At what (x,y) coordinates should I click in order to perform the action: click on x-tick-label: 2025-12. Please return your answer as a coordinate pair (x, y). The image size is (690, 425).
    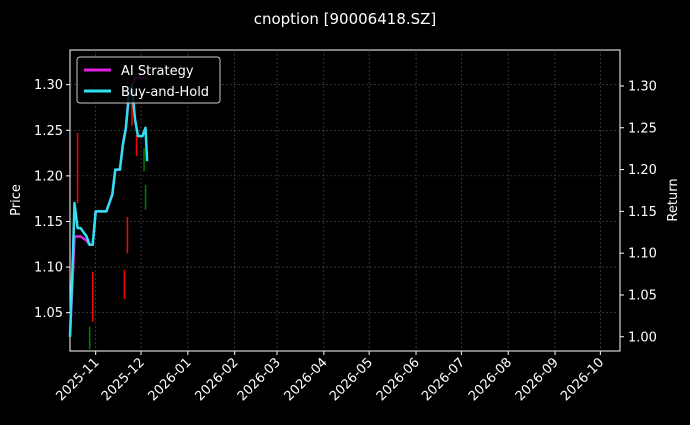
    Looking at the image, I should click on (123, 379).